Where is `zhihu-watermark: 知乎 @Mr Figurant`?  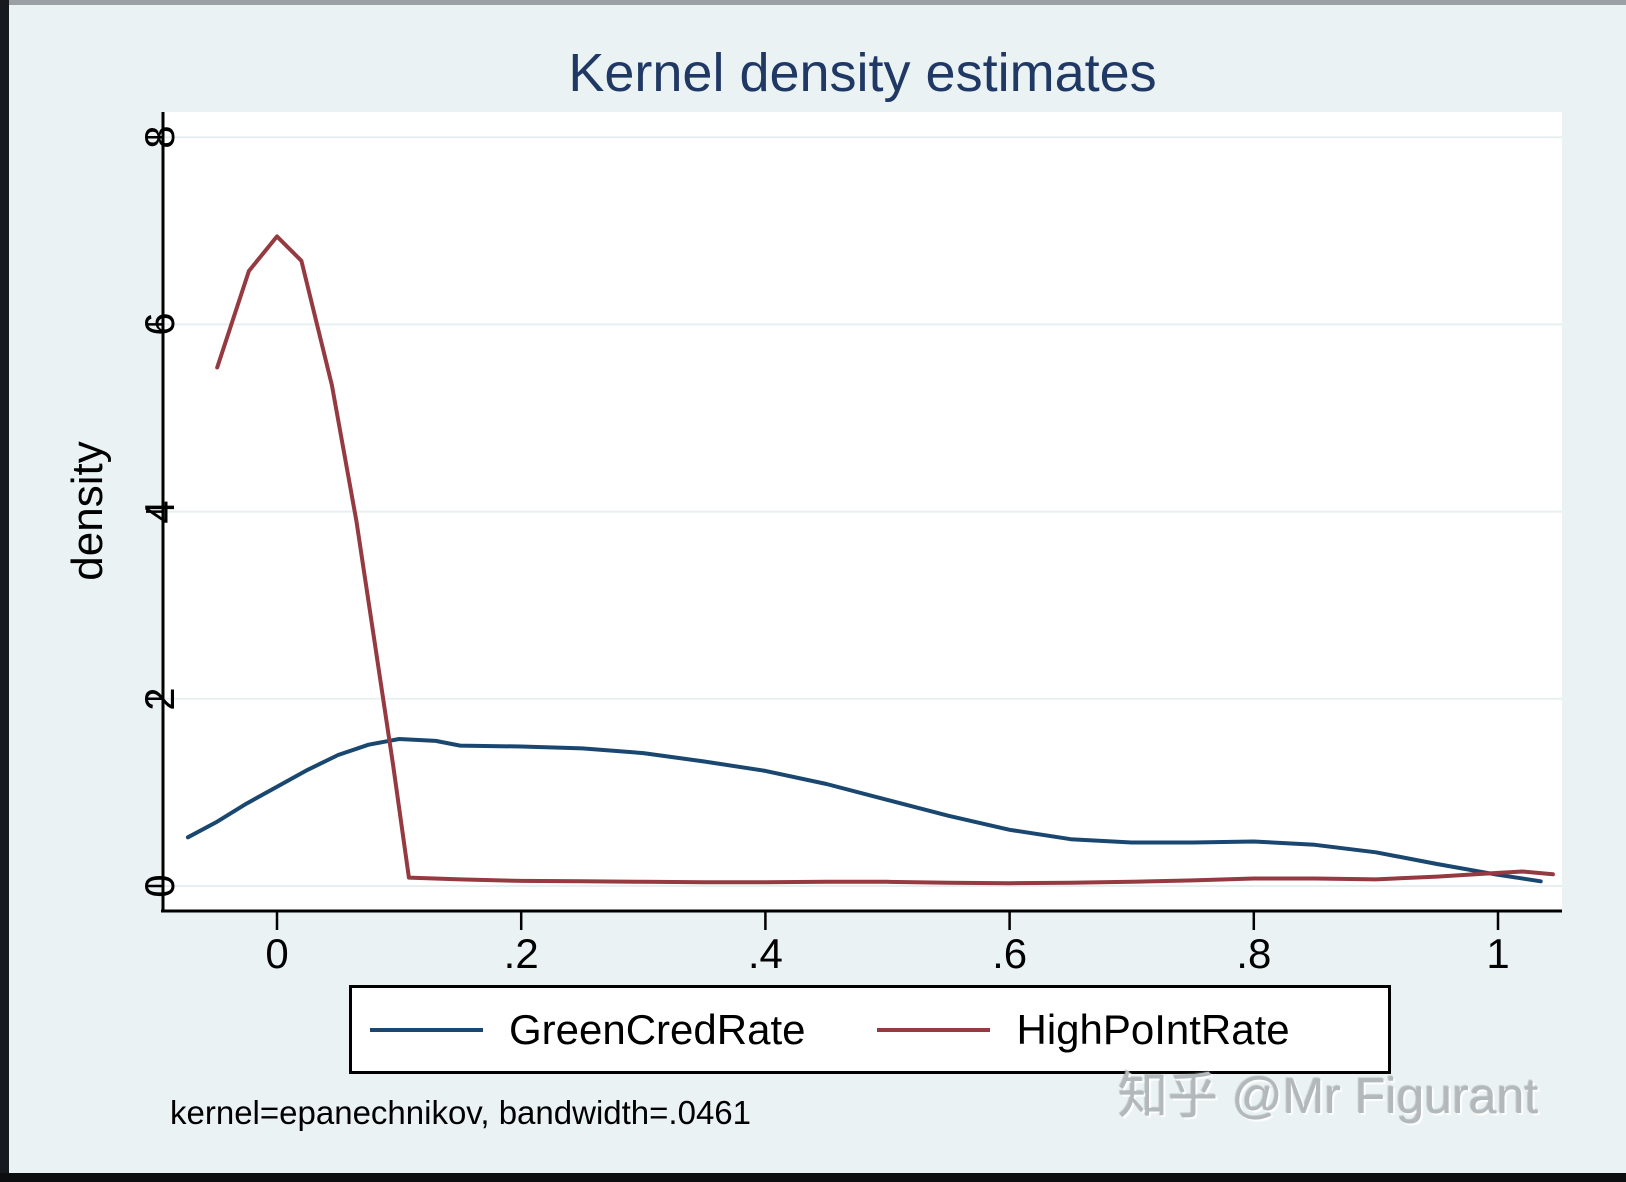
zhihu-watermark: 知乎 @Mr Figurant is located at coordinates (1328, 1096).